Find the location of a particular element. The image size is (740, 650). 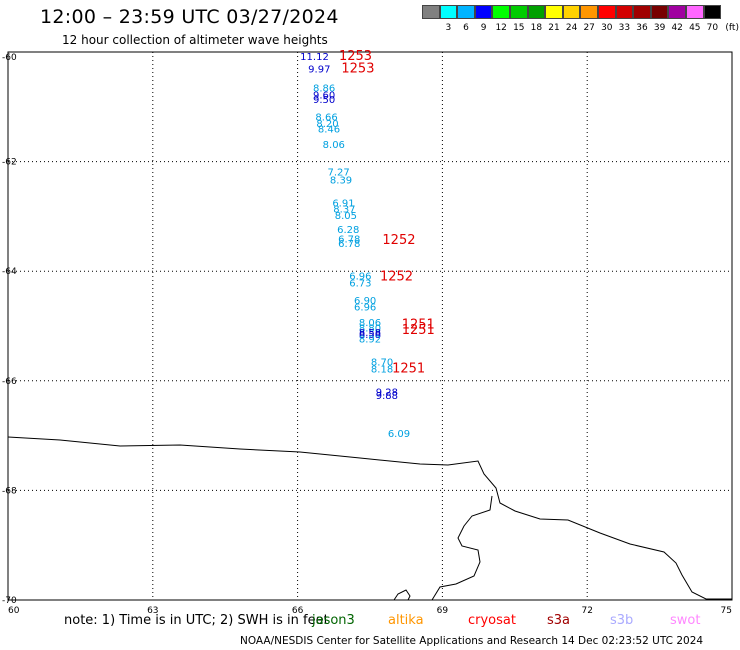

y-tick-label: -60 is located at coordinates (9, 58).